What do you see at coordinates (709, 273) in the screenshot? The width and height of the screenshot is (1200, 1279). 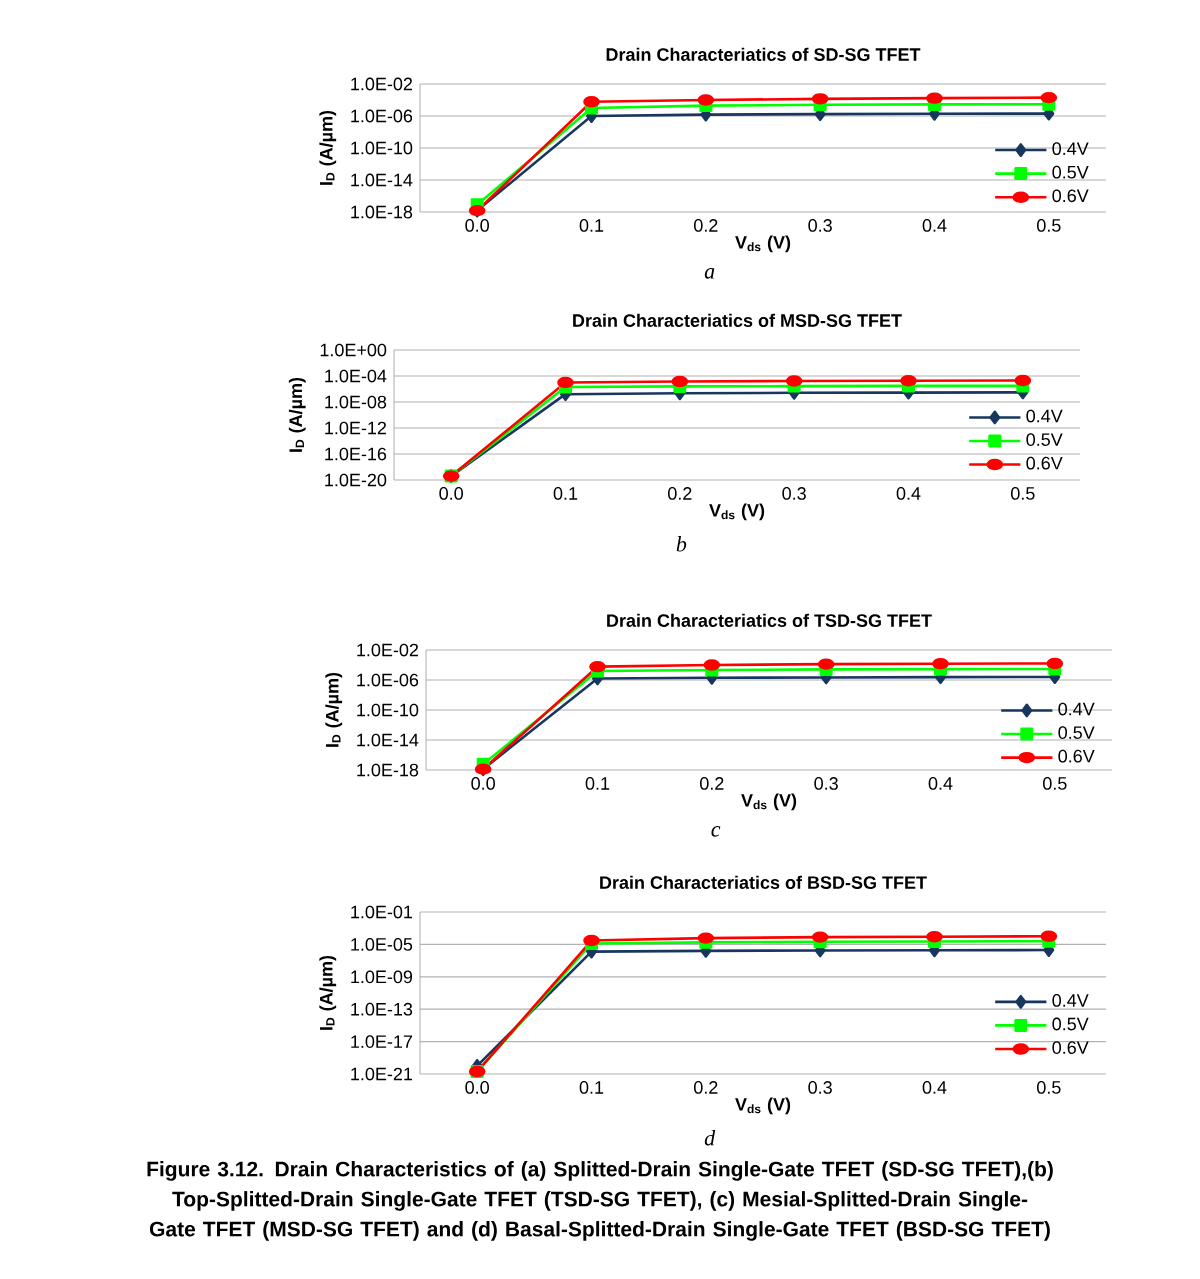 I see `text: a` at bounding box center [709, 273].